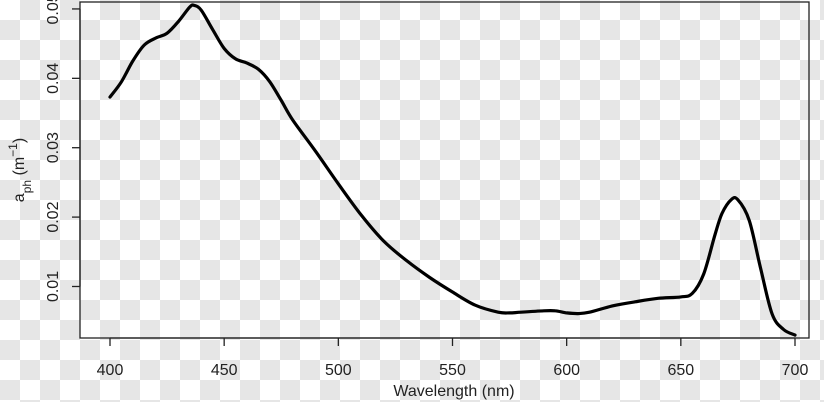 The width and height of the screenshot is (824, 402). I want to click on x-tick-label: 650, so click(680, 370).